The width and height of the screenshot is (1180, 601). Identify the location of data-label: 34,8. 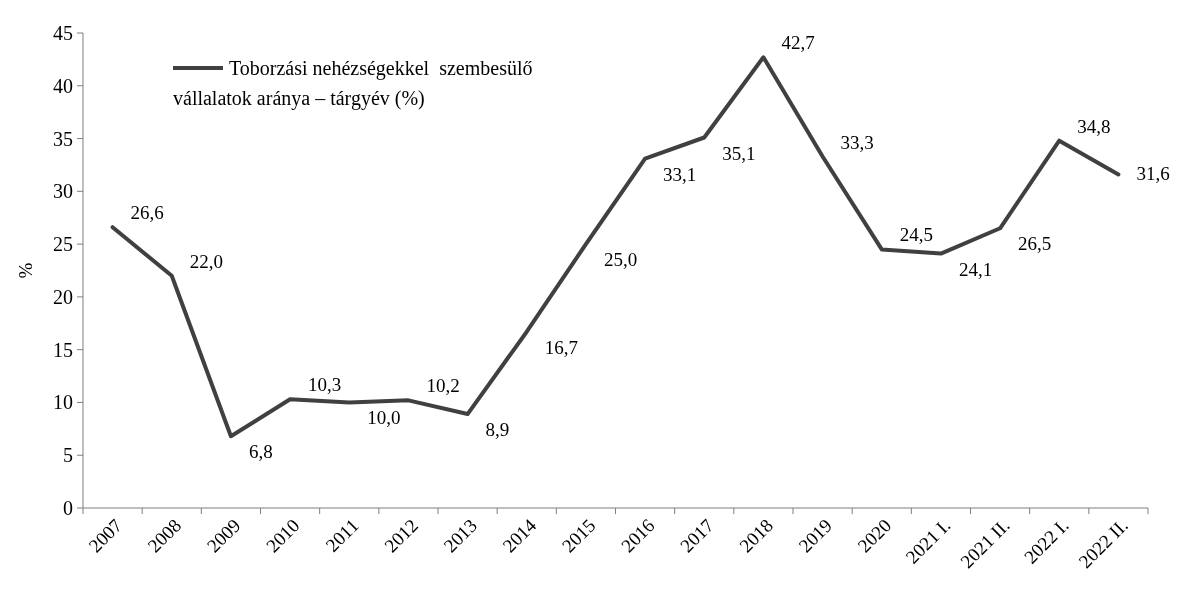
(1094, 126).